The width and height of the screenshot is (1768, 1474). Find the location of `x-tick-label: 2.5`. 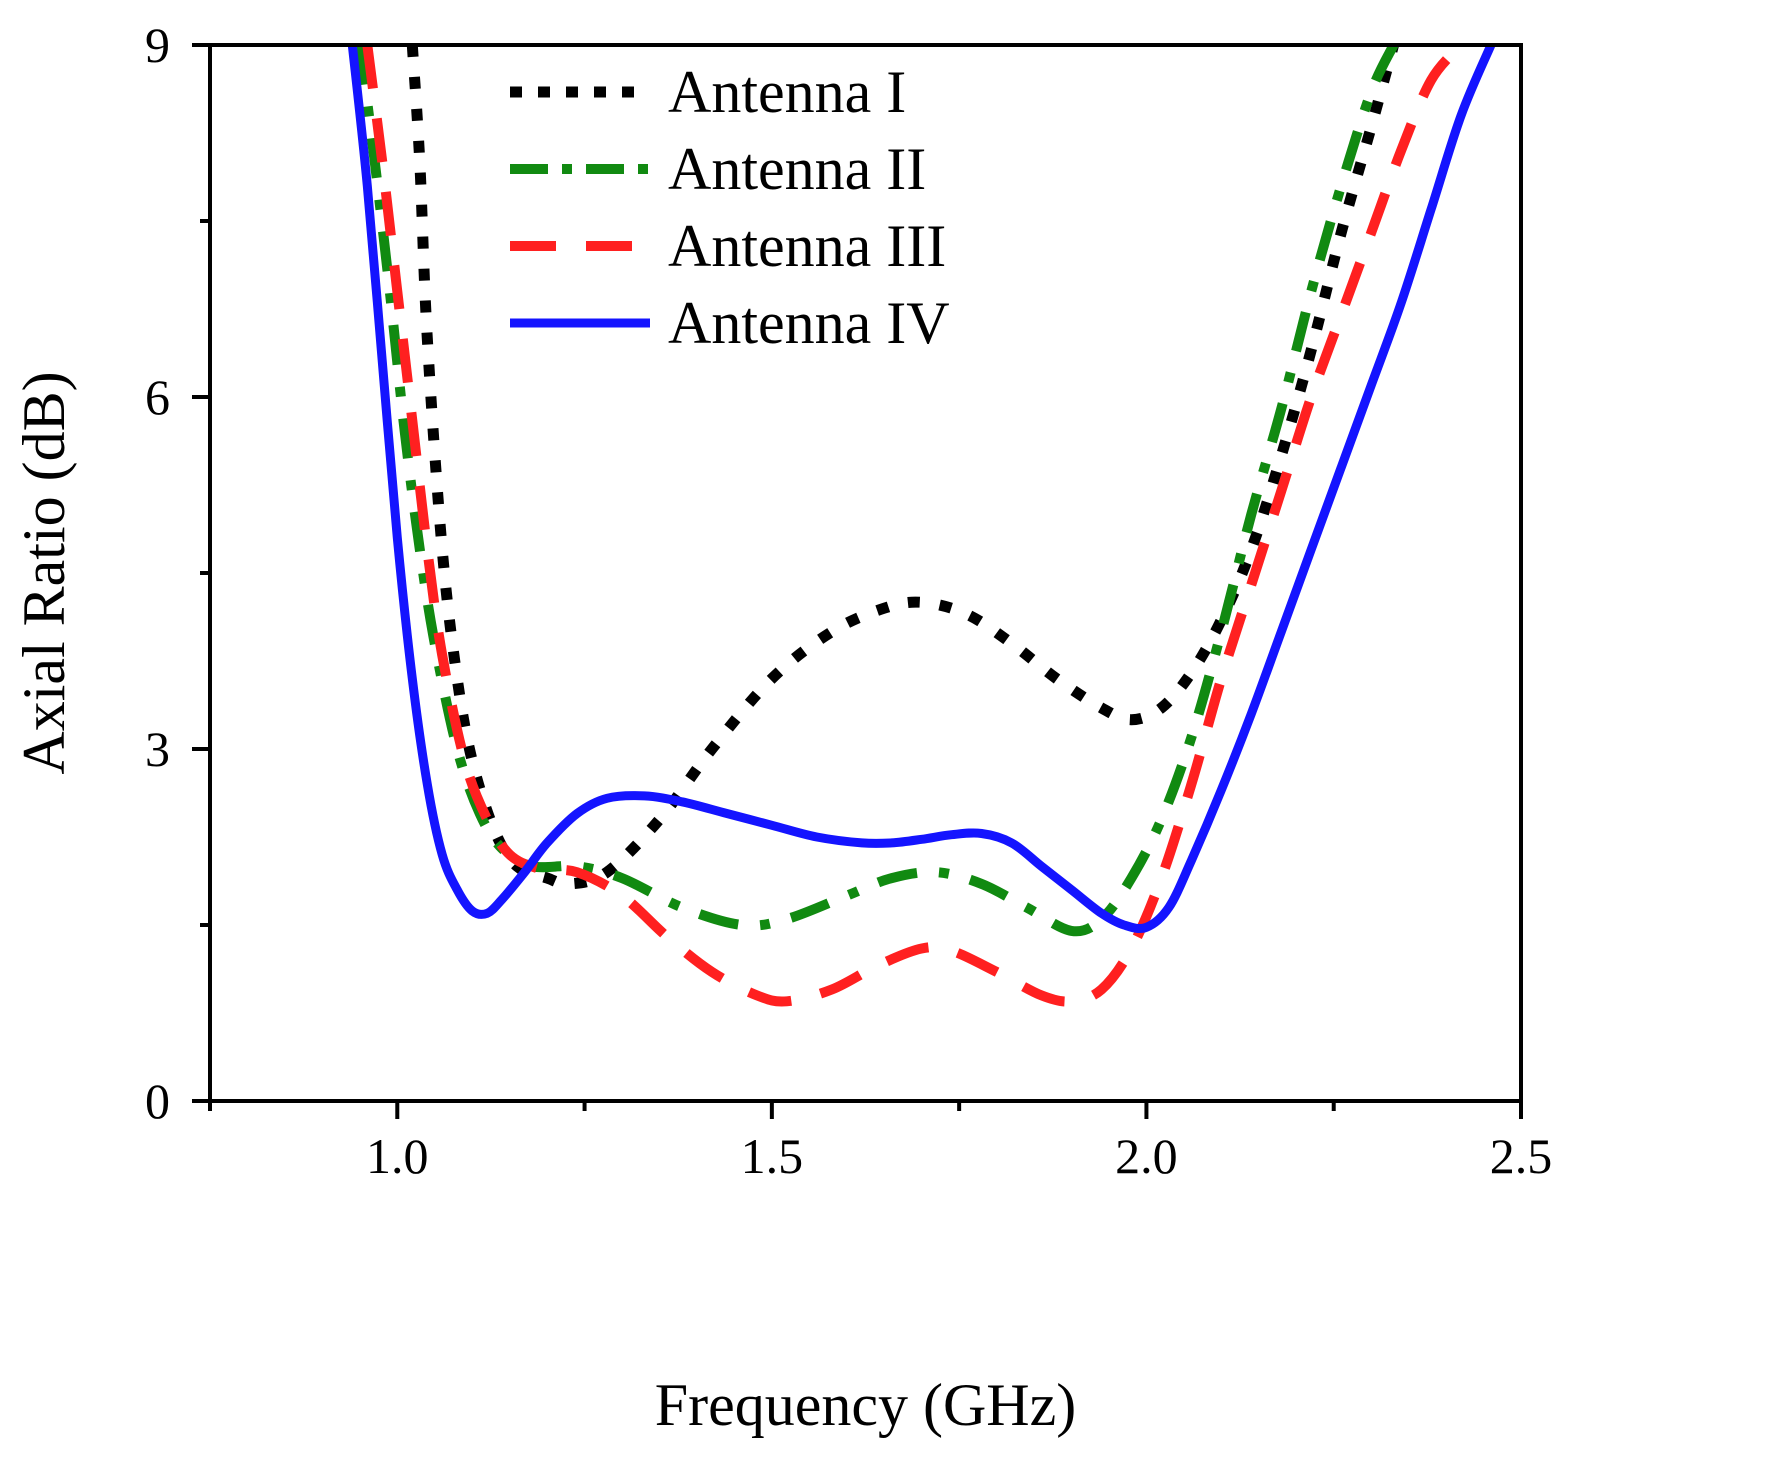

x-tick-label: 2.5 is located at coordinates (1521, 1156).